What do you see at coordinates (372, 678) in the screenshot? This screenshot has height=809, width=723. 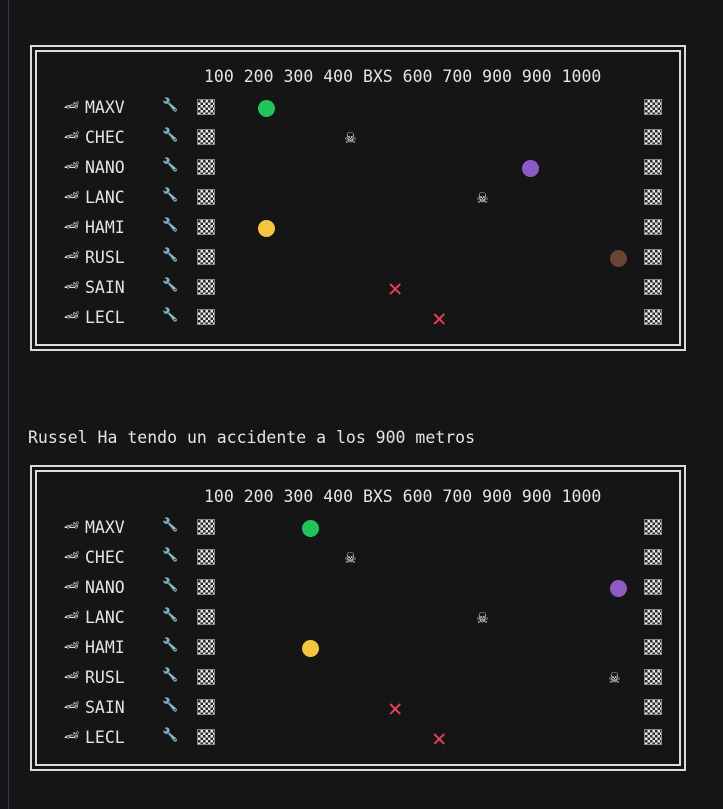 I see `driver-row-rusl: 🏎 RUSL 🔧 ☠` at bounding box center [372, 678].